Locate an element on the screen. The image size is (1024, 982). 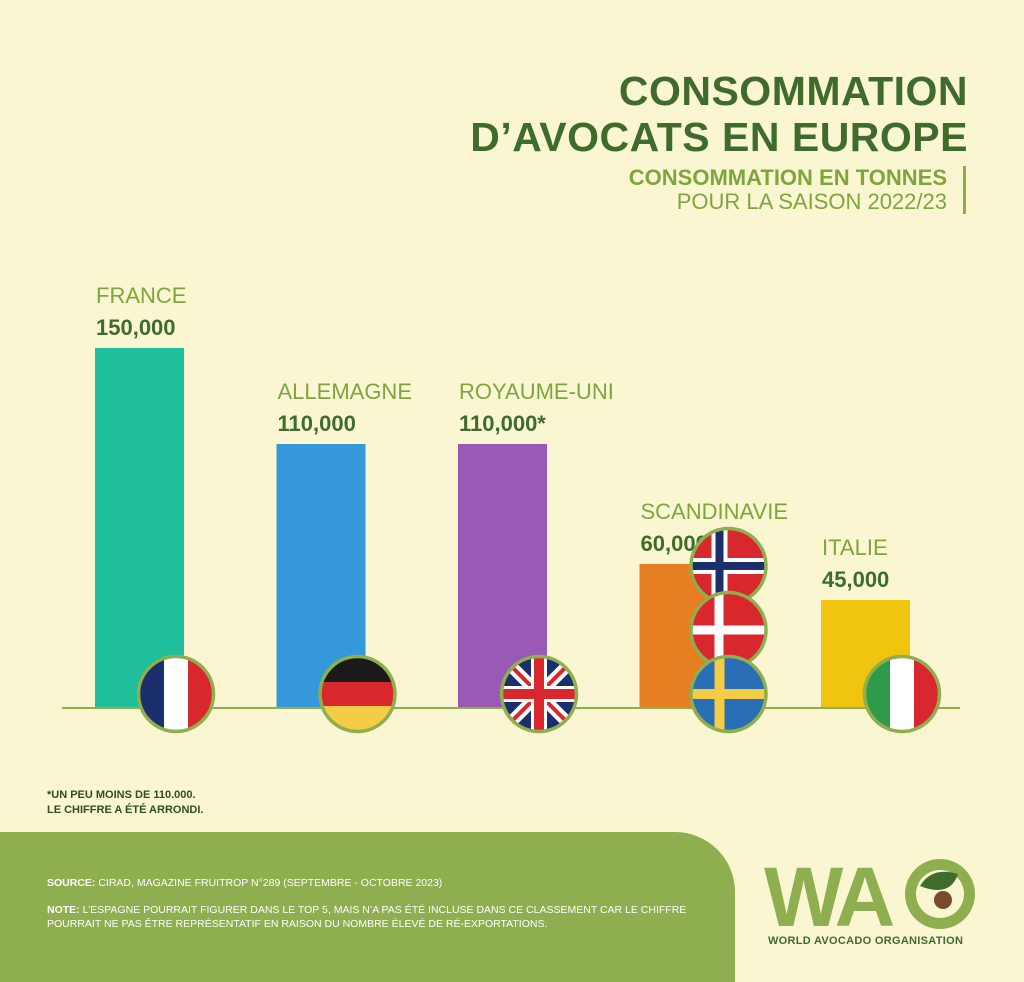
logo-letters: WA is located at coordinates (829, 900).